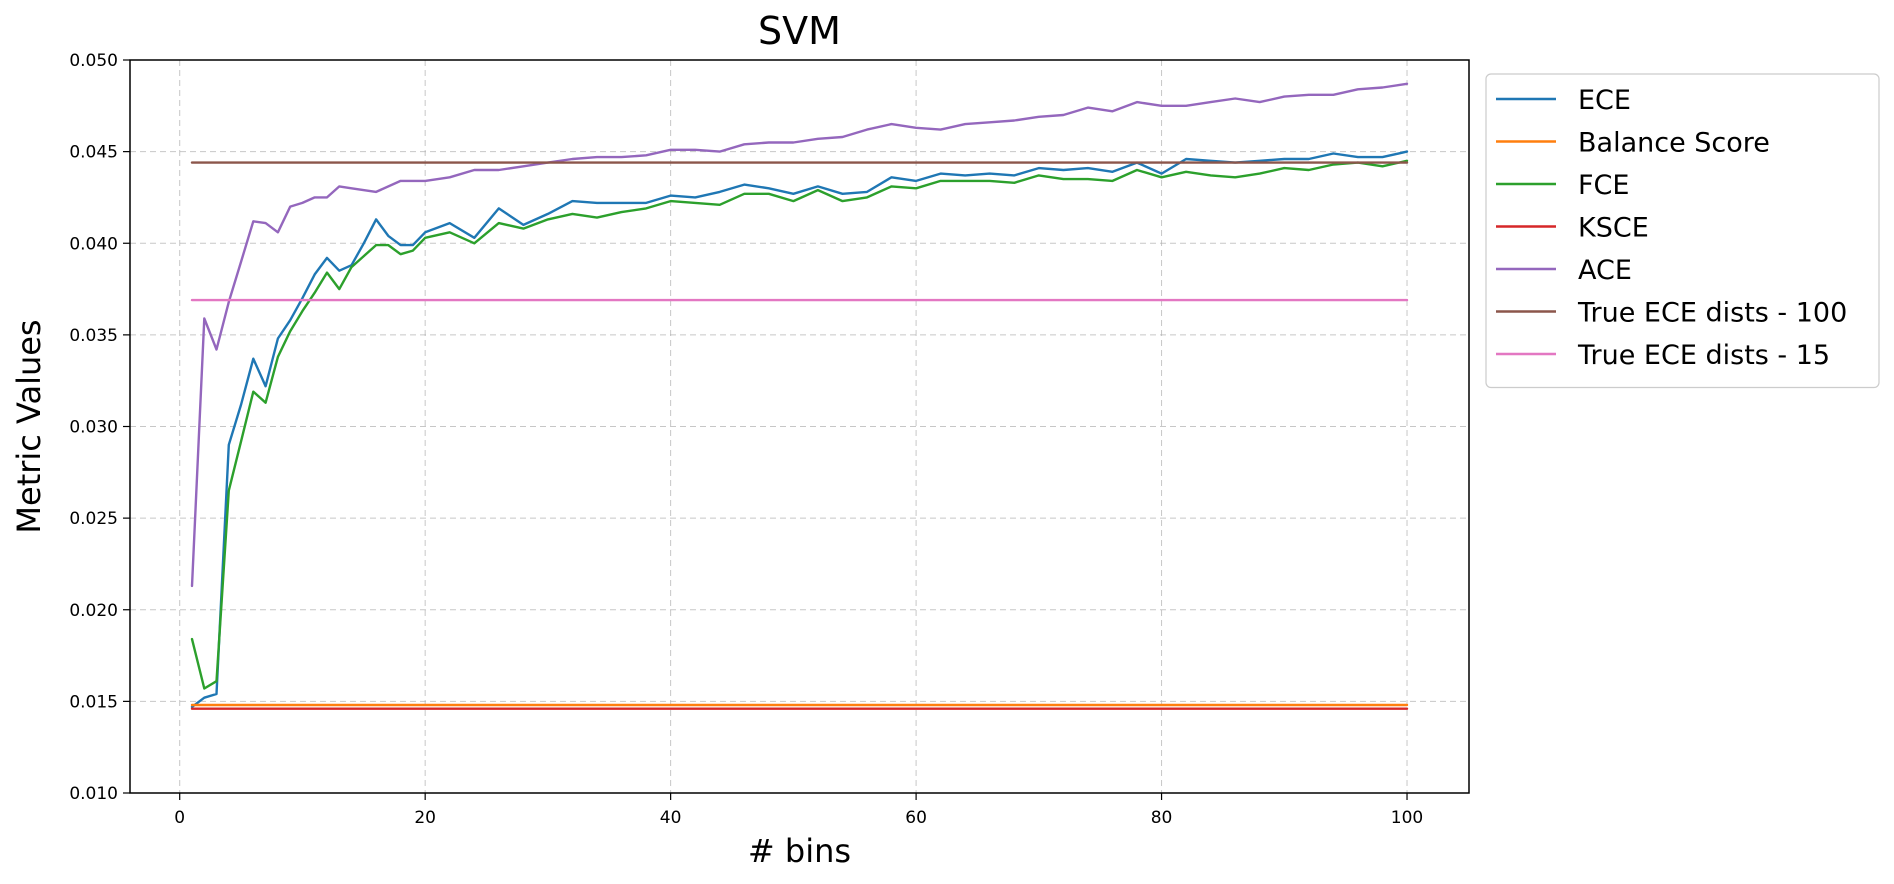  I want to click on y-tick-label: 0.010, so click(93, 794).